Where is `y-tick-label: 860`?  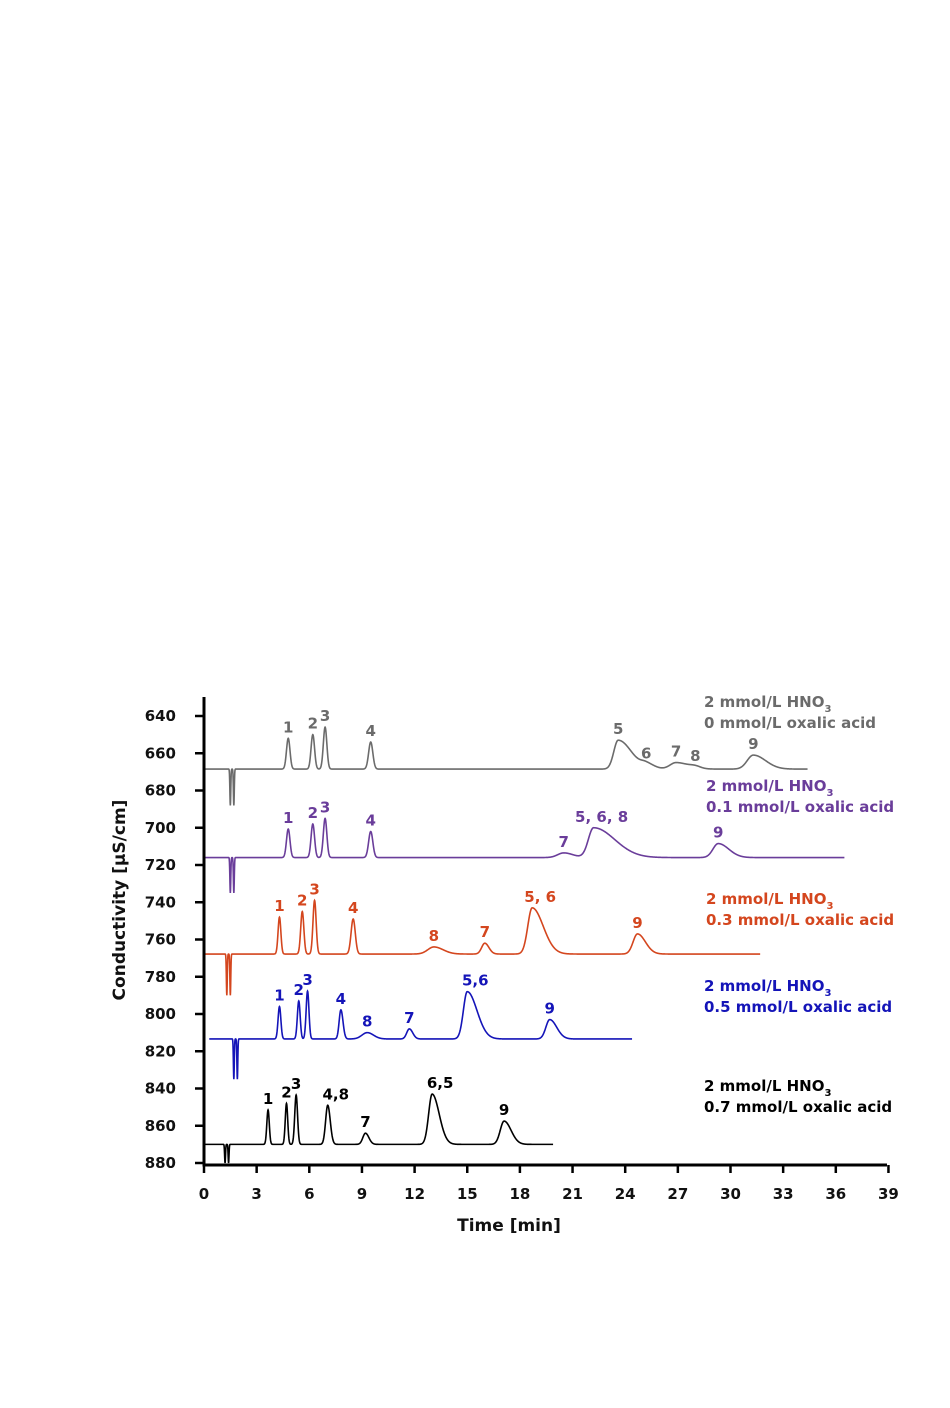 y-tick-label: 860 is located at coordinates (160, 1126).